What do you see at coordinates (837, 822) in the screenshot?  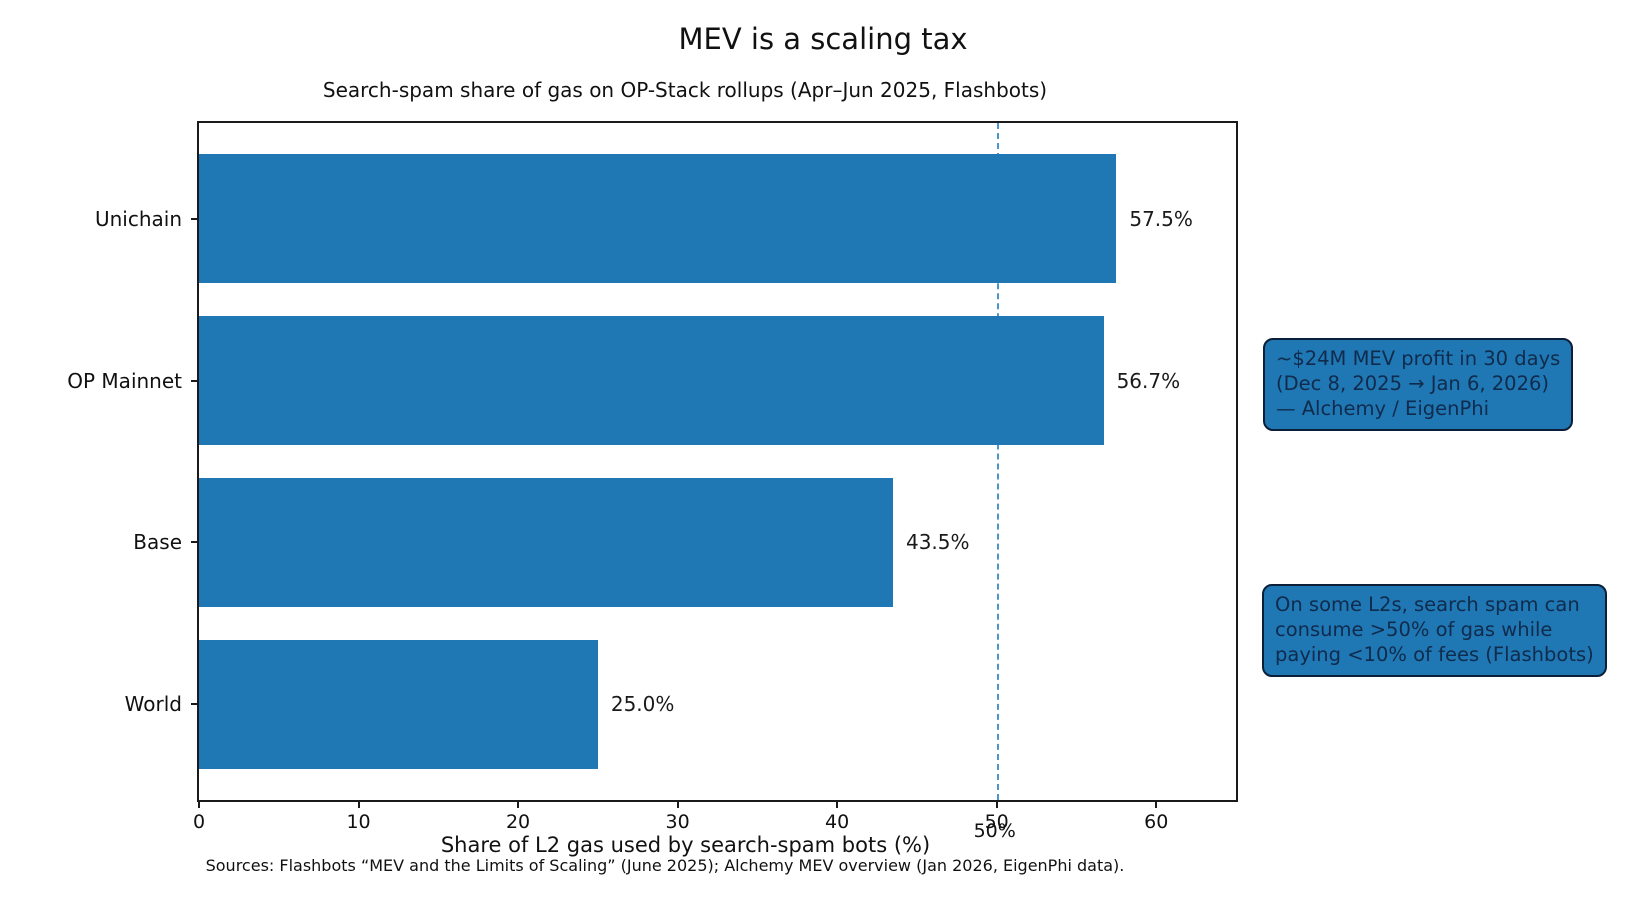 I see `x-tick-label-40: 40` at bounding box center [837, 822].